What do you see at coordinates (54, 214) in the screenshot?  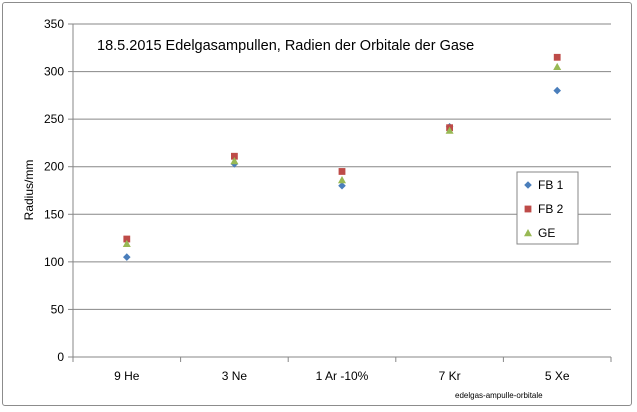 I see `y-tick-label-150: 150` at bounding box center [54, 214].